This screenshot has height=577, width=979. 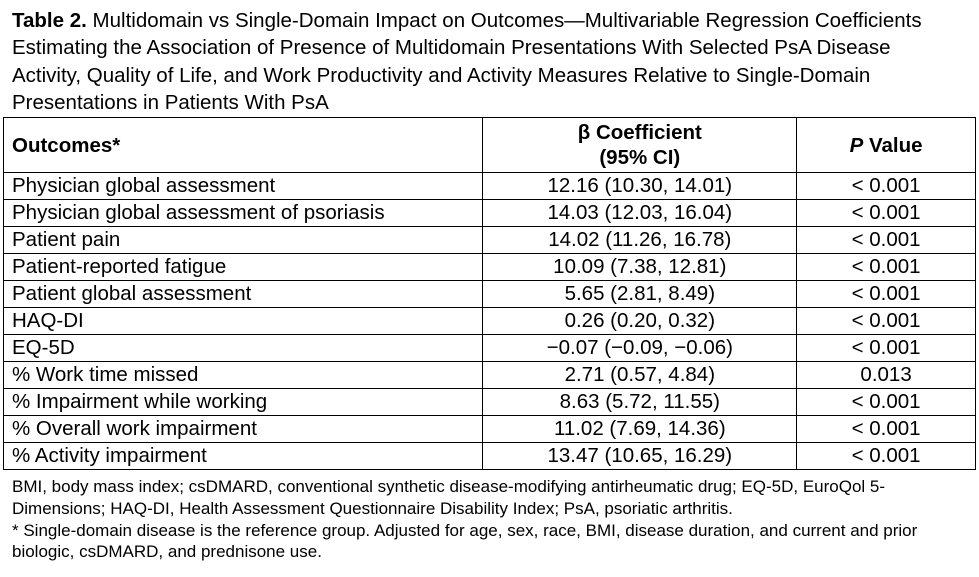 What do you see at coordinates (886, 375) in the screenshot?
I see `table-cell: 0.013` at bounding box center [886, 375].